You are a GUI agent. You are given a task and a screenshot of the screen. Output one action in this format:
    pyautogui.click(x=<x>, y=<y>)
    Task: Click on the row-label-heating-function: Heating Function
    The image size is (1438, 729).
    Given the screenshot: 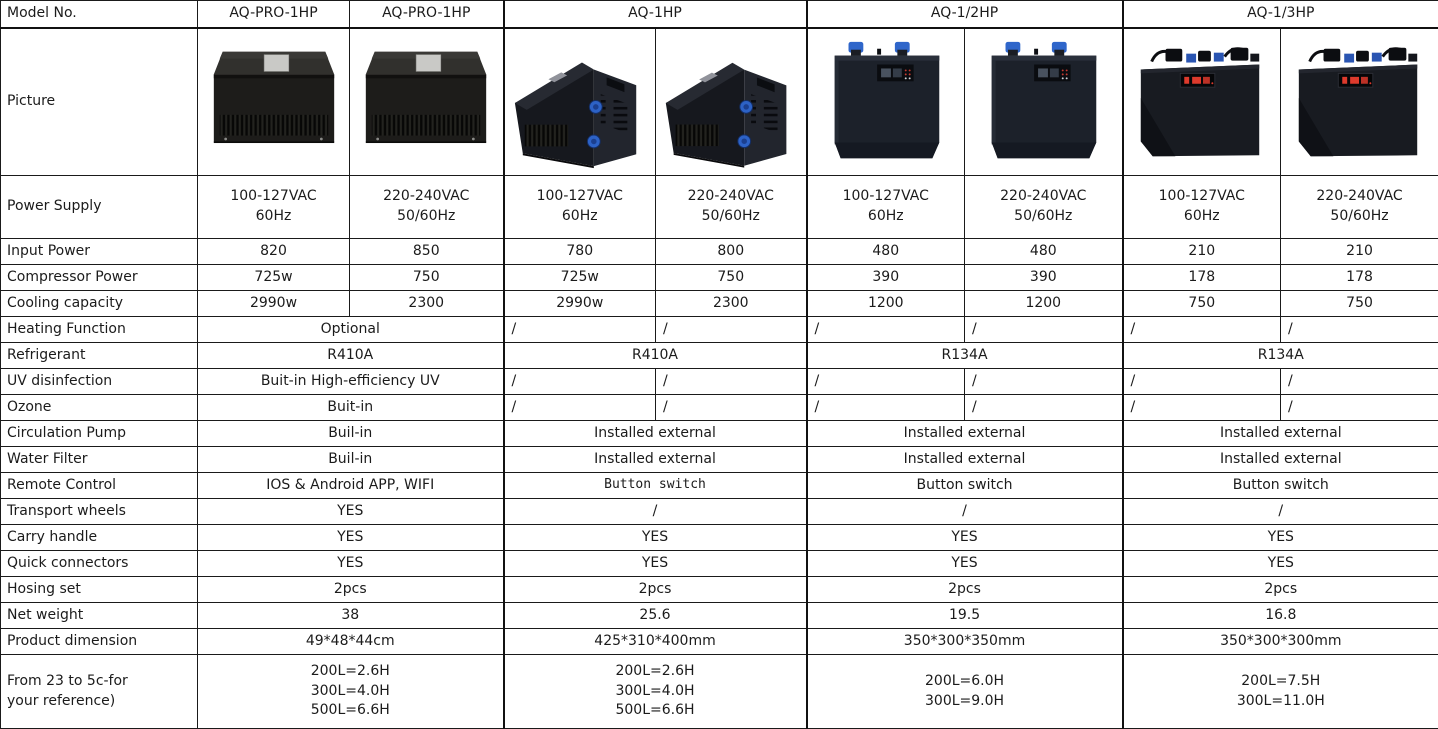 What is the action you would take?
    pyautogui.click(x=99, y=329)
    